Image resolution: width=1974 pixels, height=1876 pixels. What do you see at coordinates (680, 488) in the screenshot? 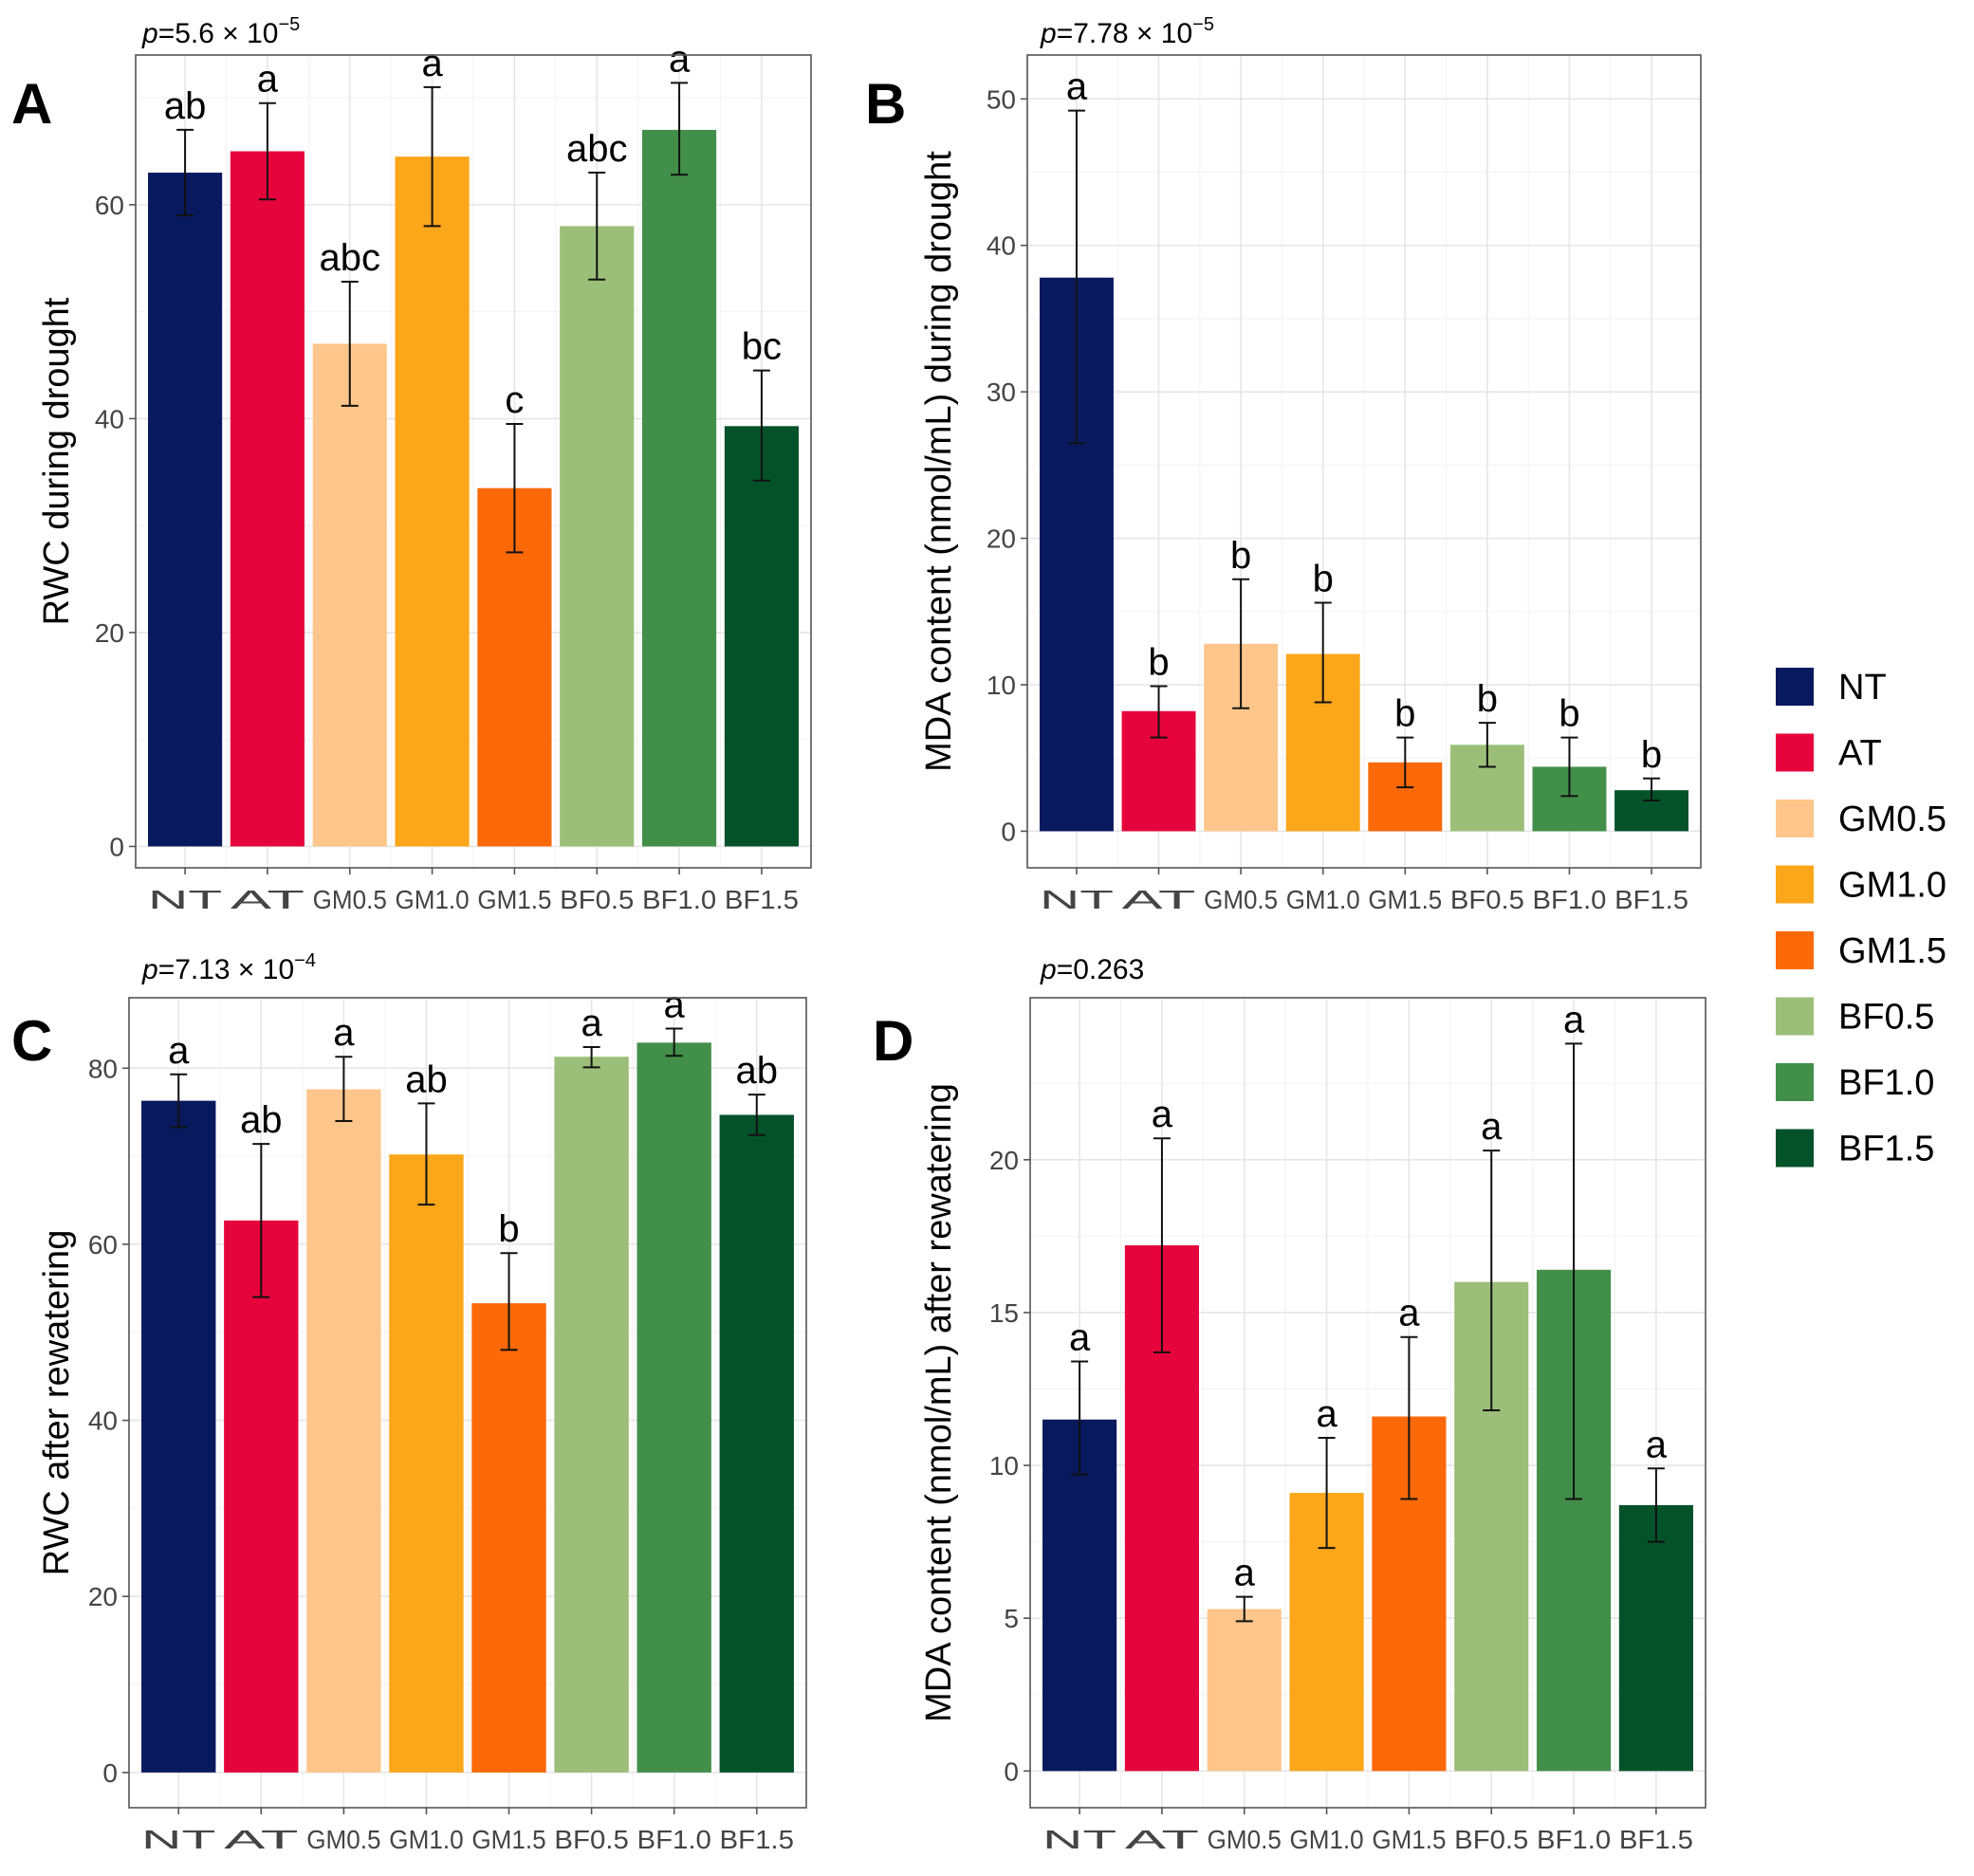
I see `bar-bf10` at bounding box center [680, 488].